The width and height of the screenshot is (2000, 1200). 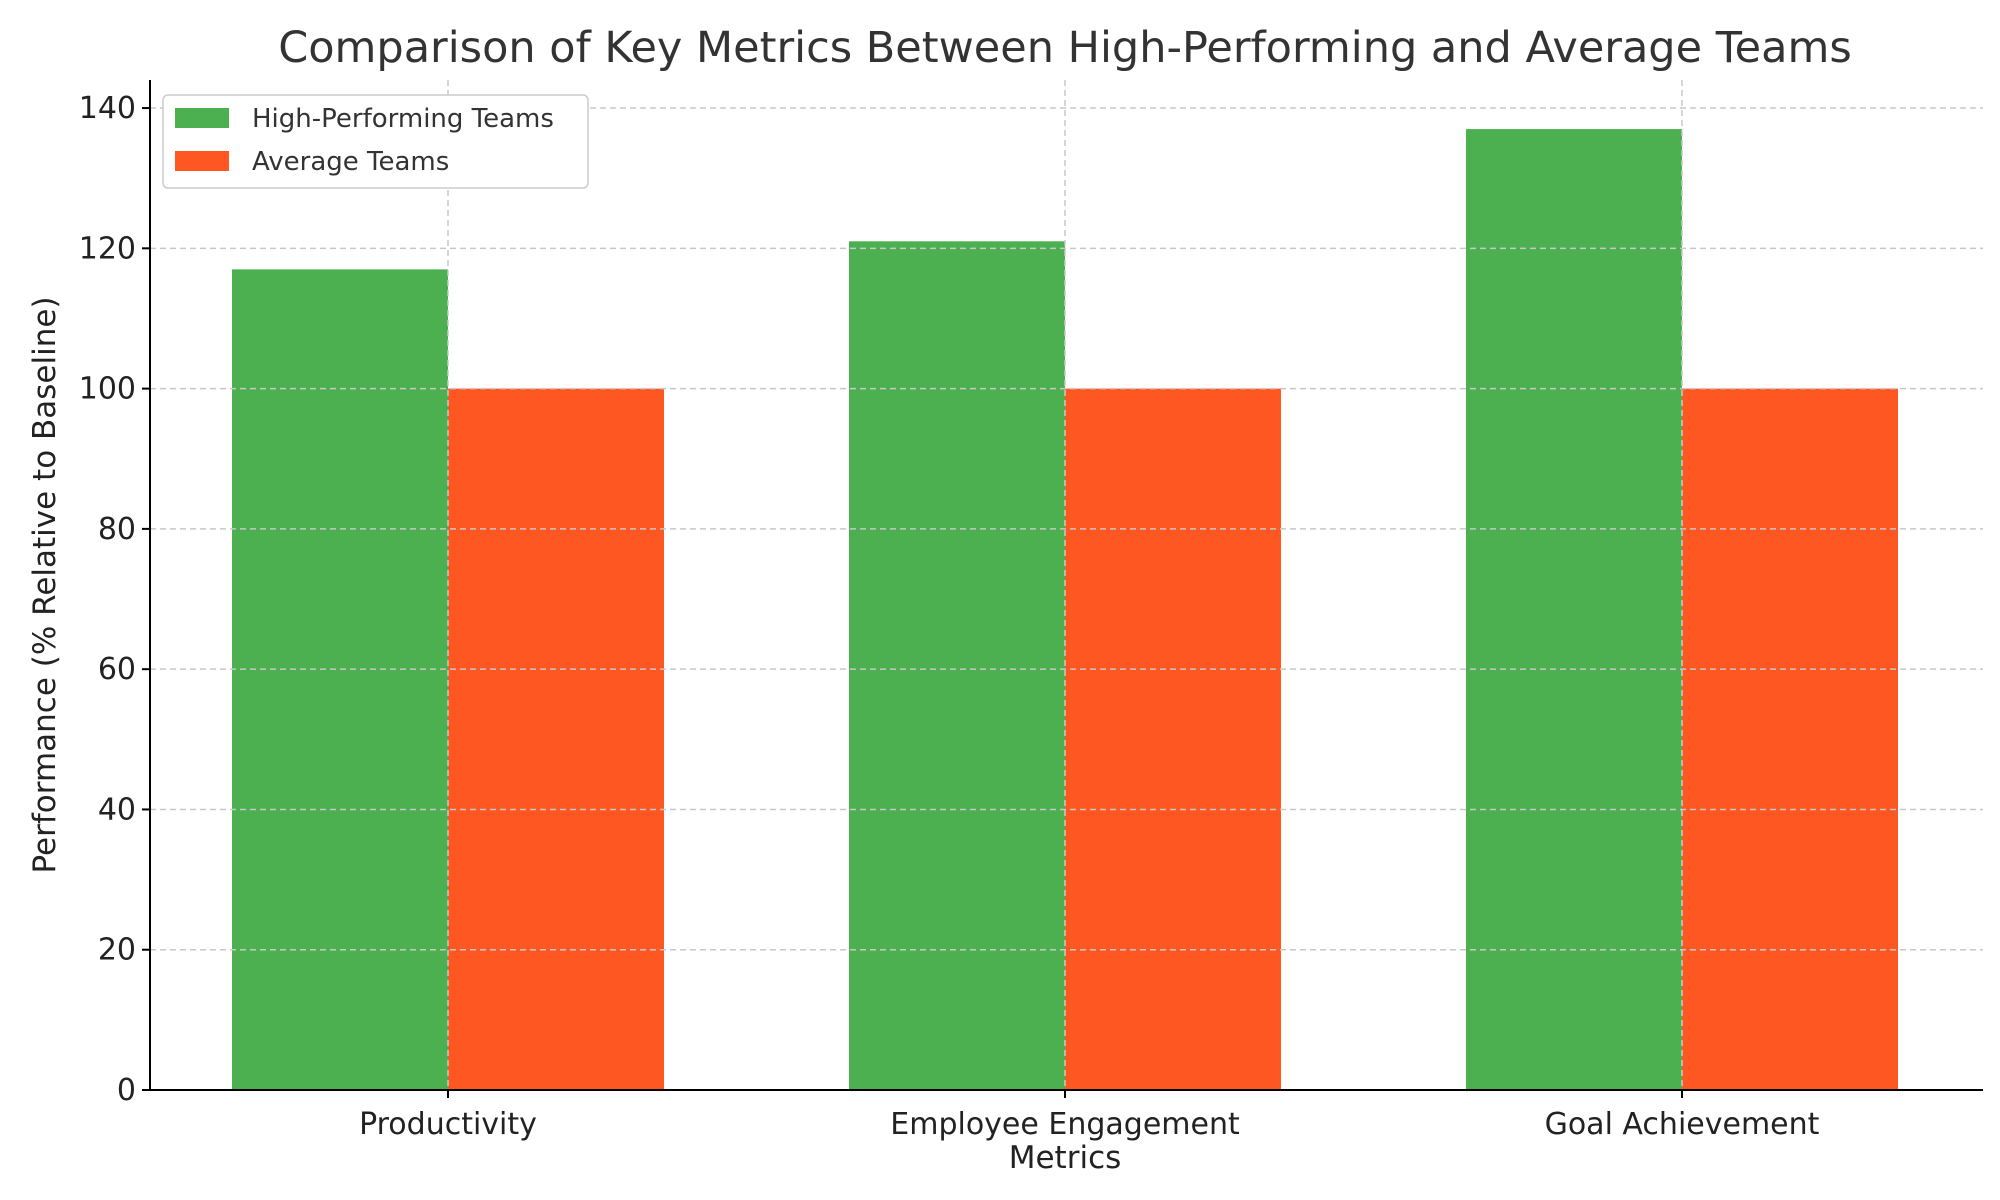 I want to click on y-tick-label: 120, so click(x=107, y=248).